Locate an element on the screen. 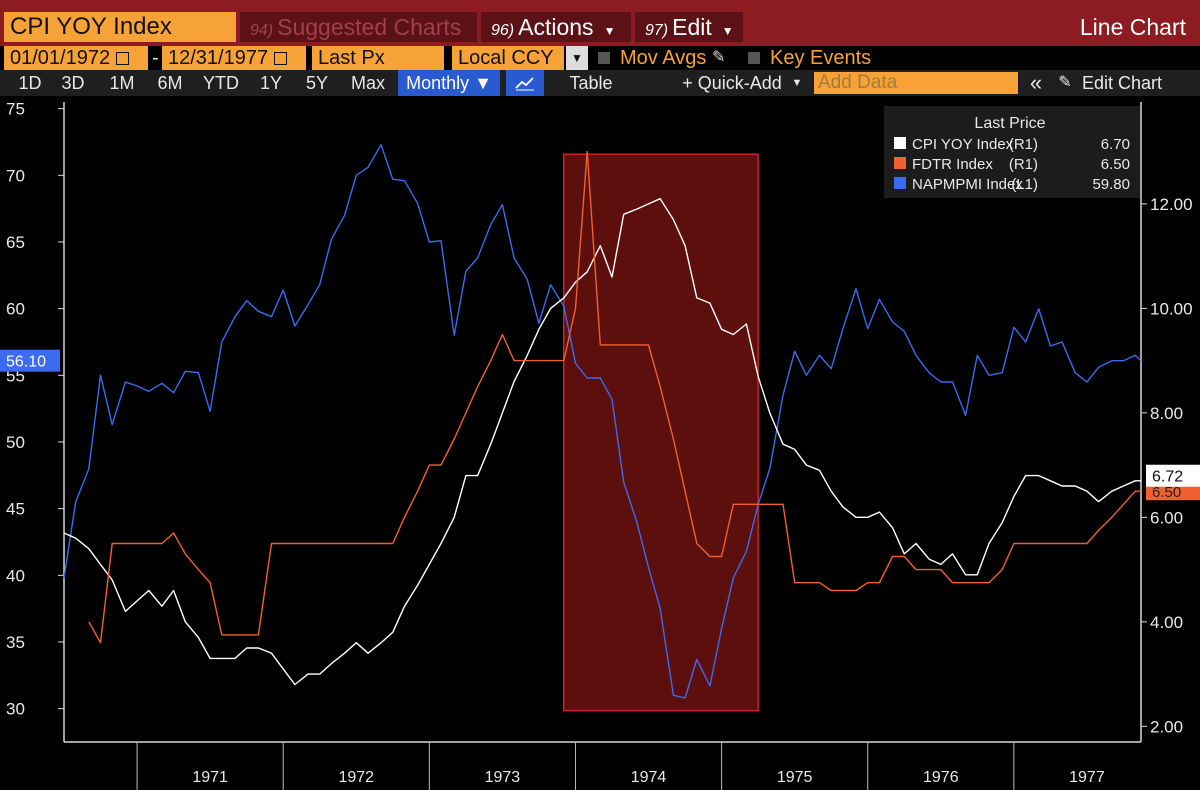 The width and height of the screenshot is (1200, 790). currency-selector: Local CCY is located at coordinates (508, 58).